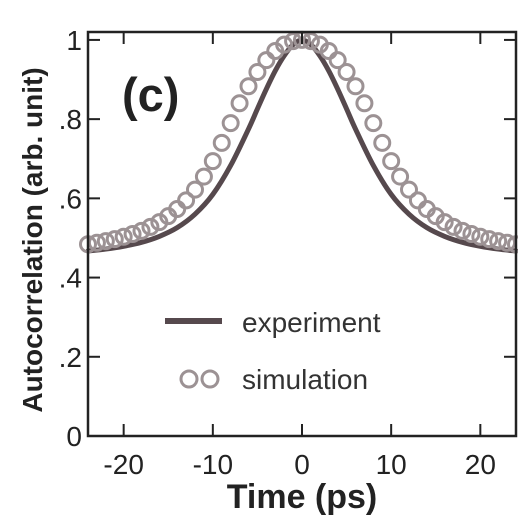 This screenshot has width=518, height=530. I want to click on y-tick-label: .4, so click(70, 278).